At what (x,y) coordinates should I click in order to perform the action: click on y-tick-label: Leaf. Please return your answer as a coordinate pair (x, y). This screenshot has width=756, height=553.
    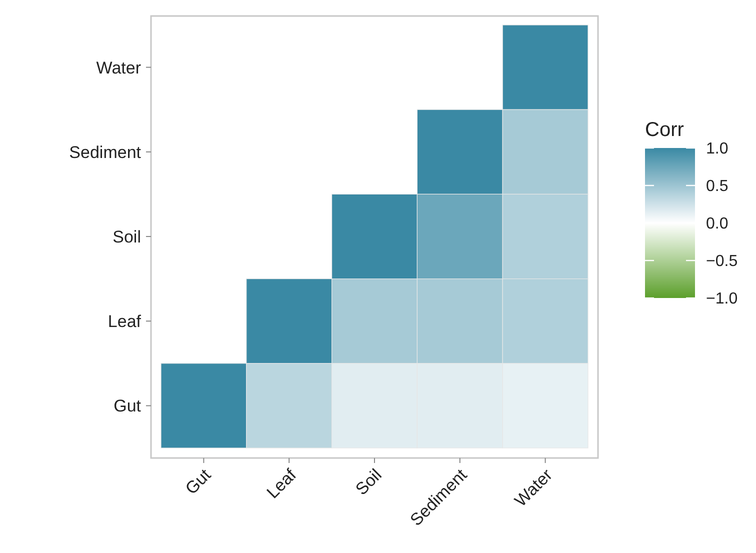
    Looking at the image, I should click on (125, 322).